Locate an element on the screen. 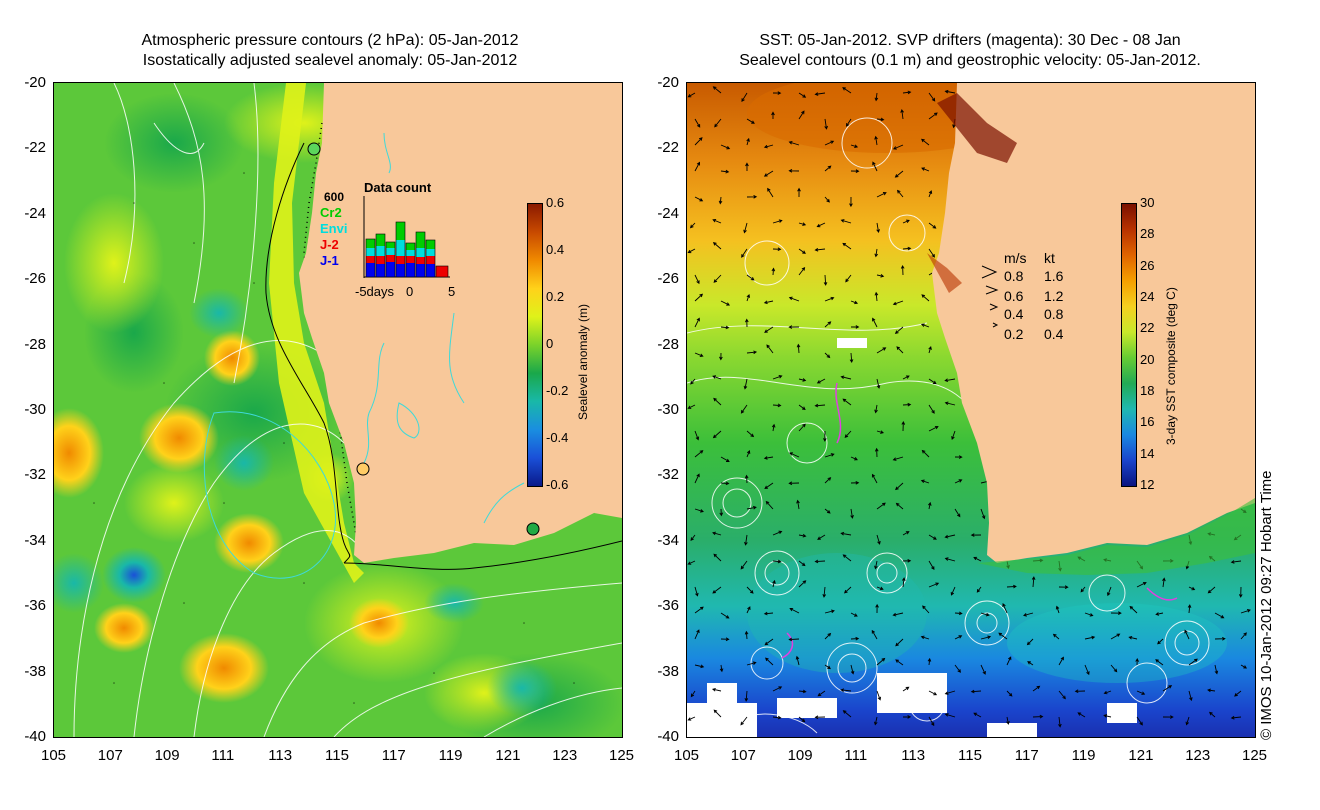  data-count-xtick-right: 5 is located at coordinates (452, 291).